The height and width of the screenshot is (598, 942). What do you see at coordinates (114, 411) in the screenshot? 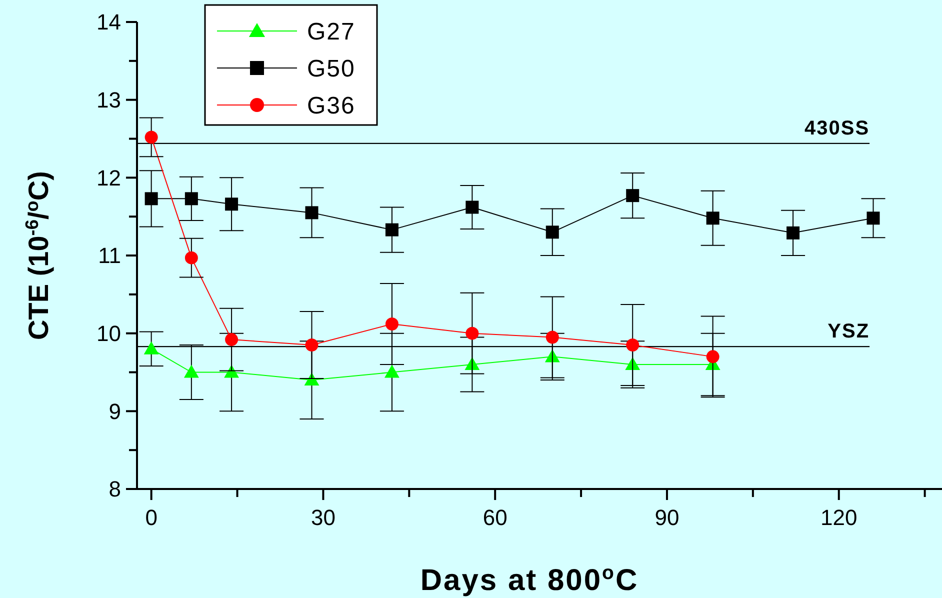
I see `y-tick-label: 9` at bounding box center [114, 411].